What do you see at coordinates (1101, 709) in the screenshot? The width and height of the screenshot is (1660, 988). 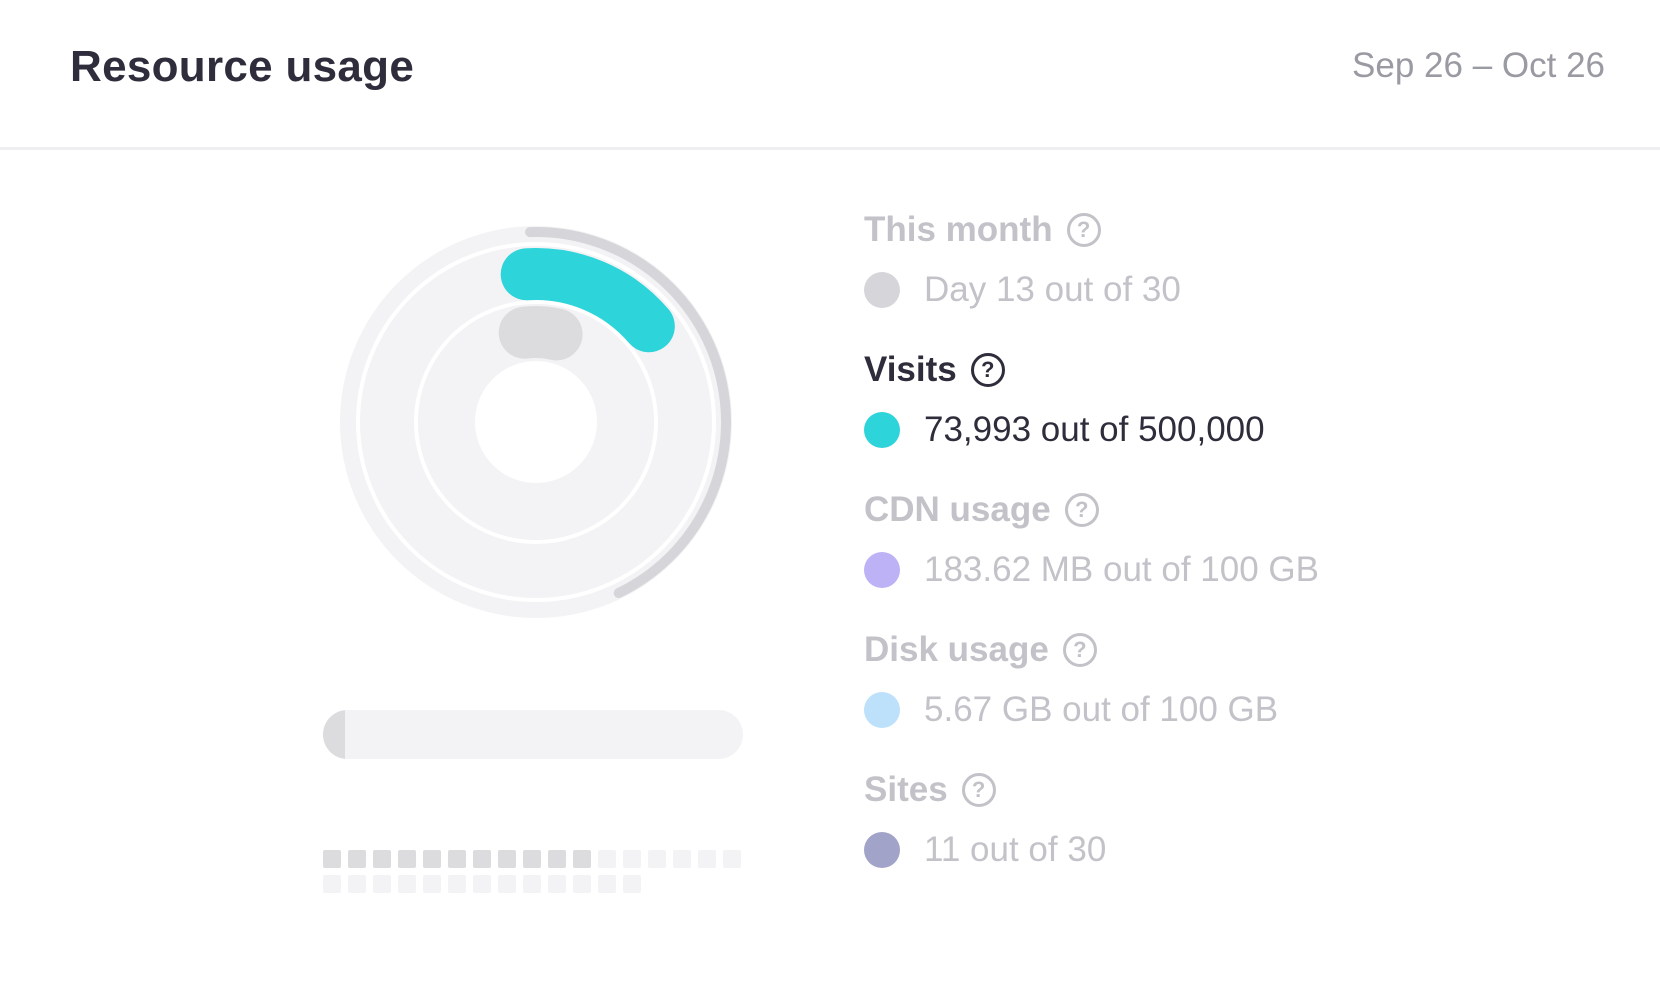 I see `disk-usage-value: 5.67 GB out of 100 GB` at bounding box center [1101, 709].